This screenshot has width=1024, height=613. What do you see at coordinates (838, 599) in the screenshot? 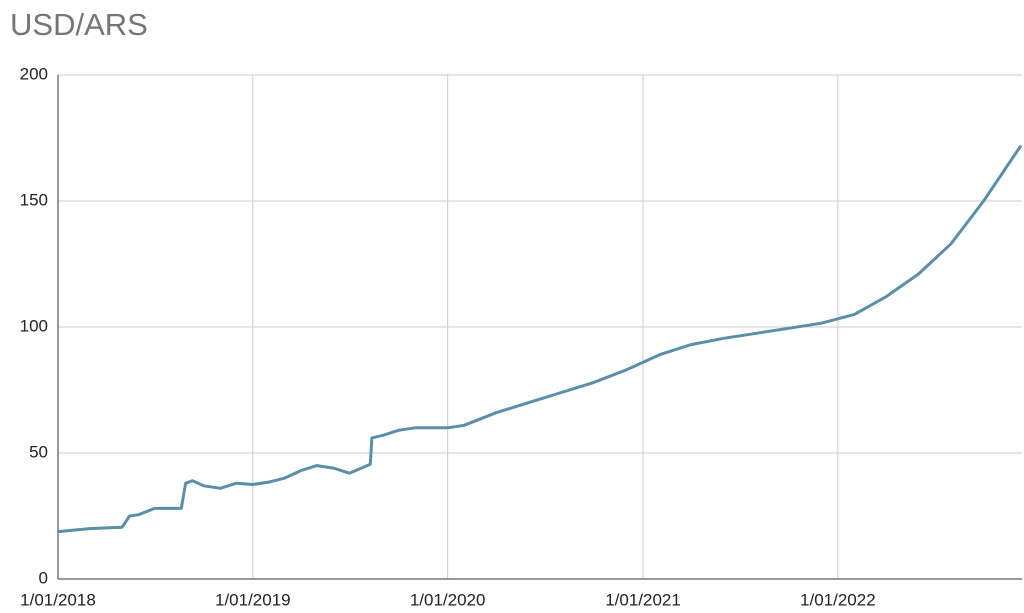
I see `x-tick-label: 1/01/2022` at bounding box center [838, 599].